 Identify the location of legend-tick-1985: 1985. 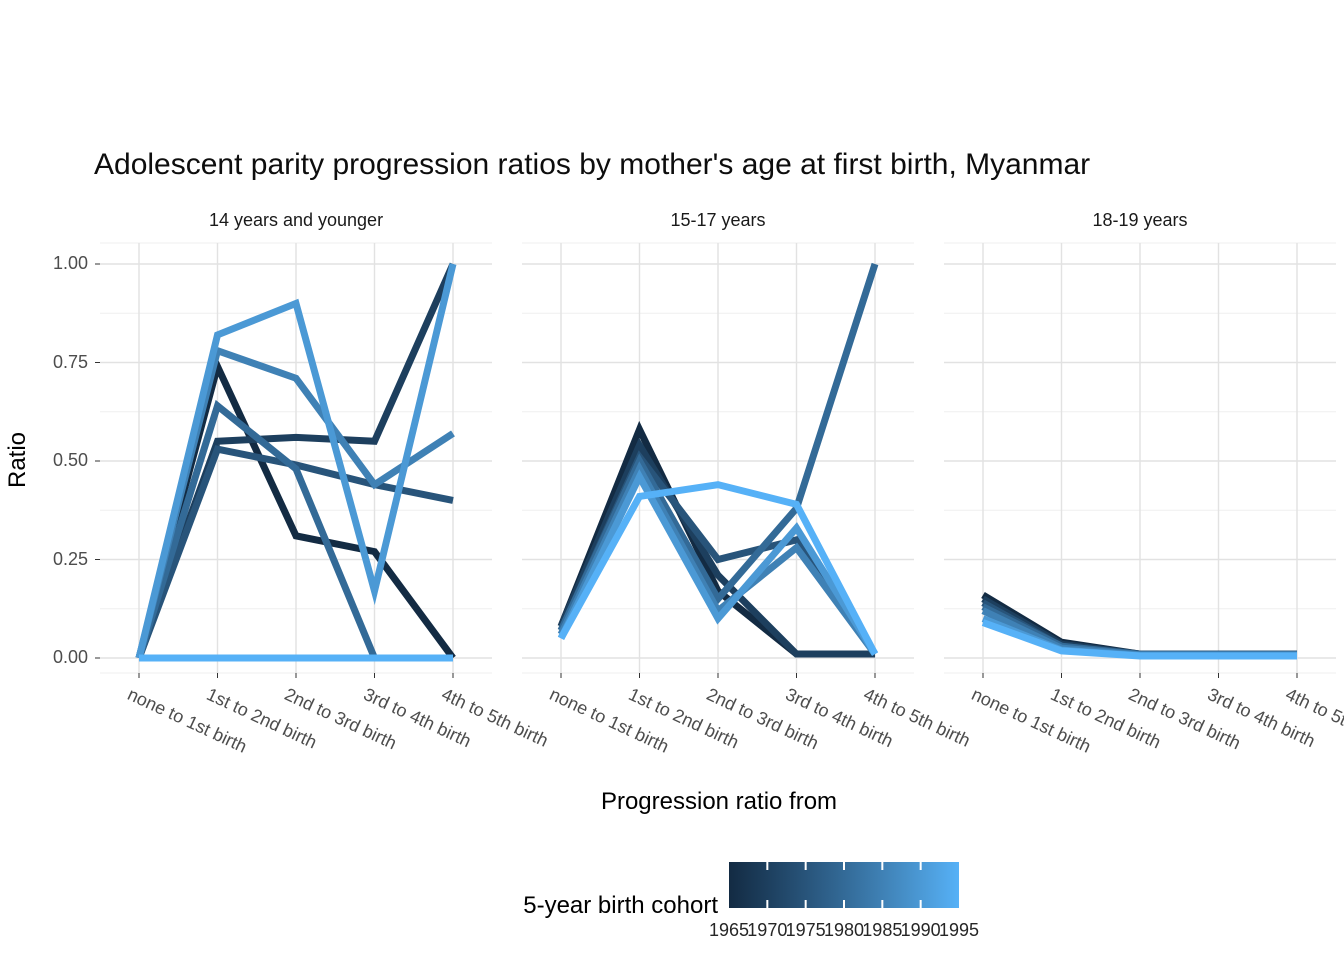
(882, 930).